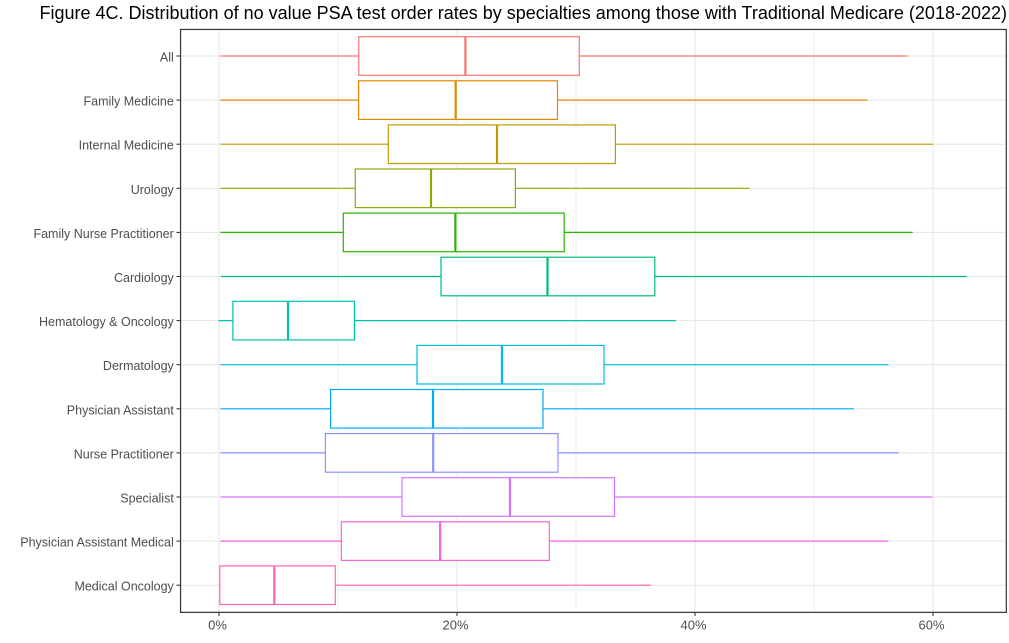 The width and height of the screenshot is (1009, 643). I want to click on svg-text: Family Nurse Practitioner, so click(103, 234).